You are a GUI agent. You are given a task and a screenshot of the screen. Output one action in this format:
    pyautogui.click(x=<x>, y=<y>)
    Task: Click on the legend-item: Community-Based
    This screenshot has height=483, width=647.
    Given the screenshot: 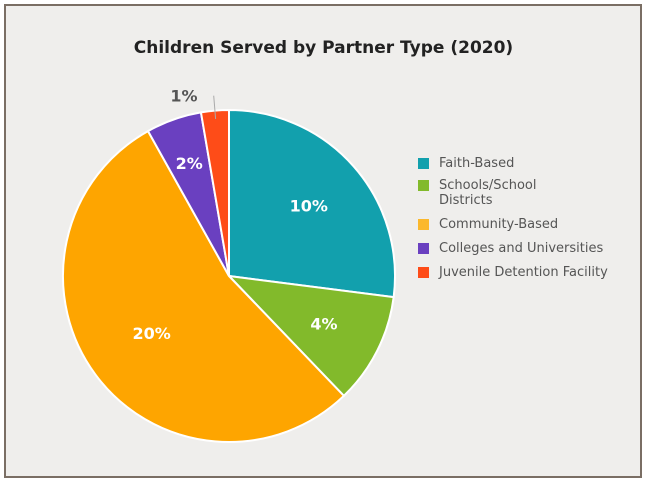 What is the action you would take?
    pyautogui.click(x=525, y=224)
    